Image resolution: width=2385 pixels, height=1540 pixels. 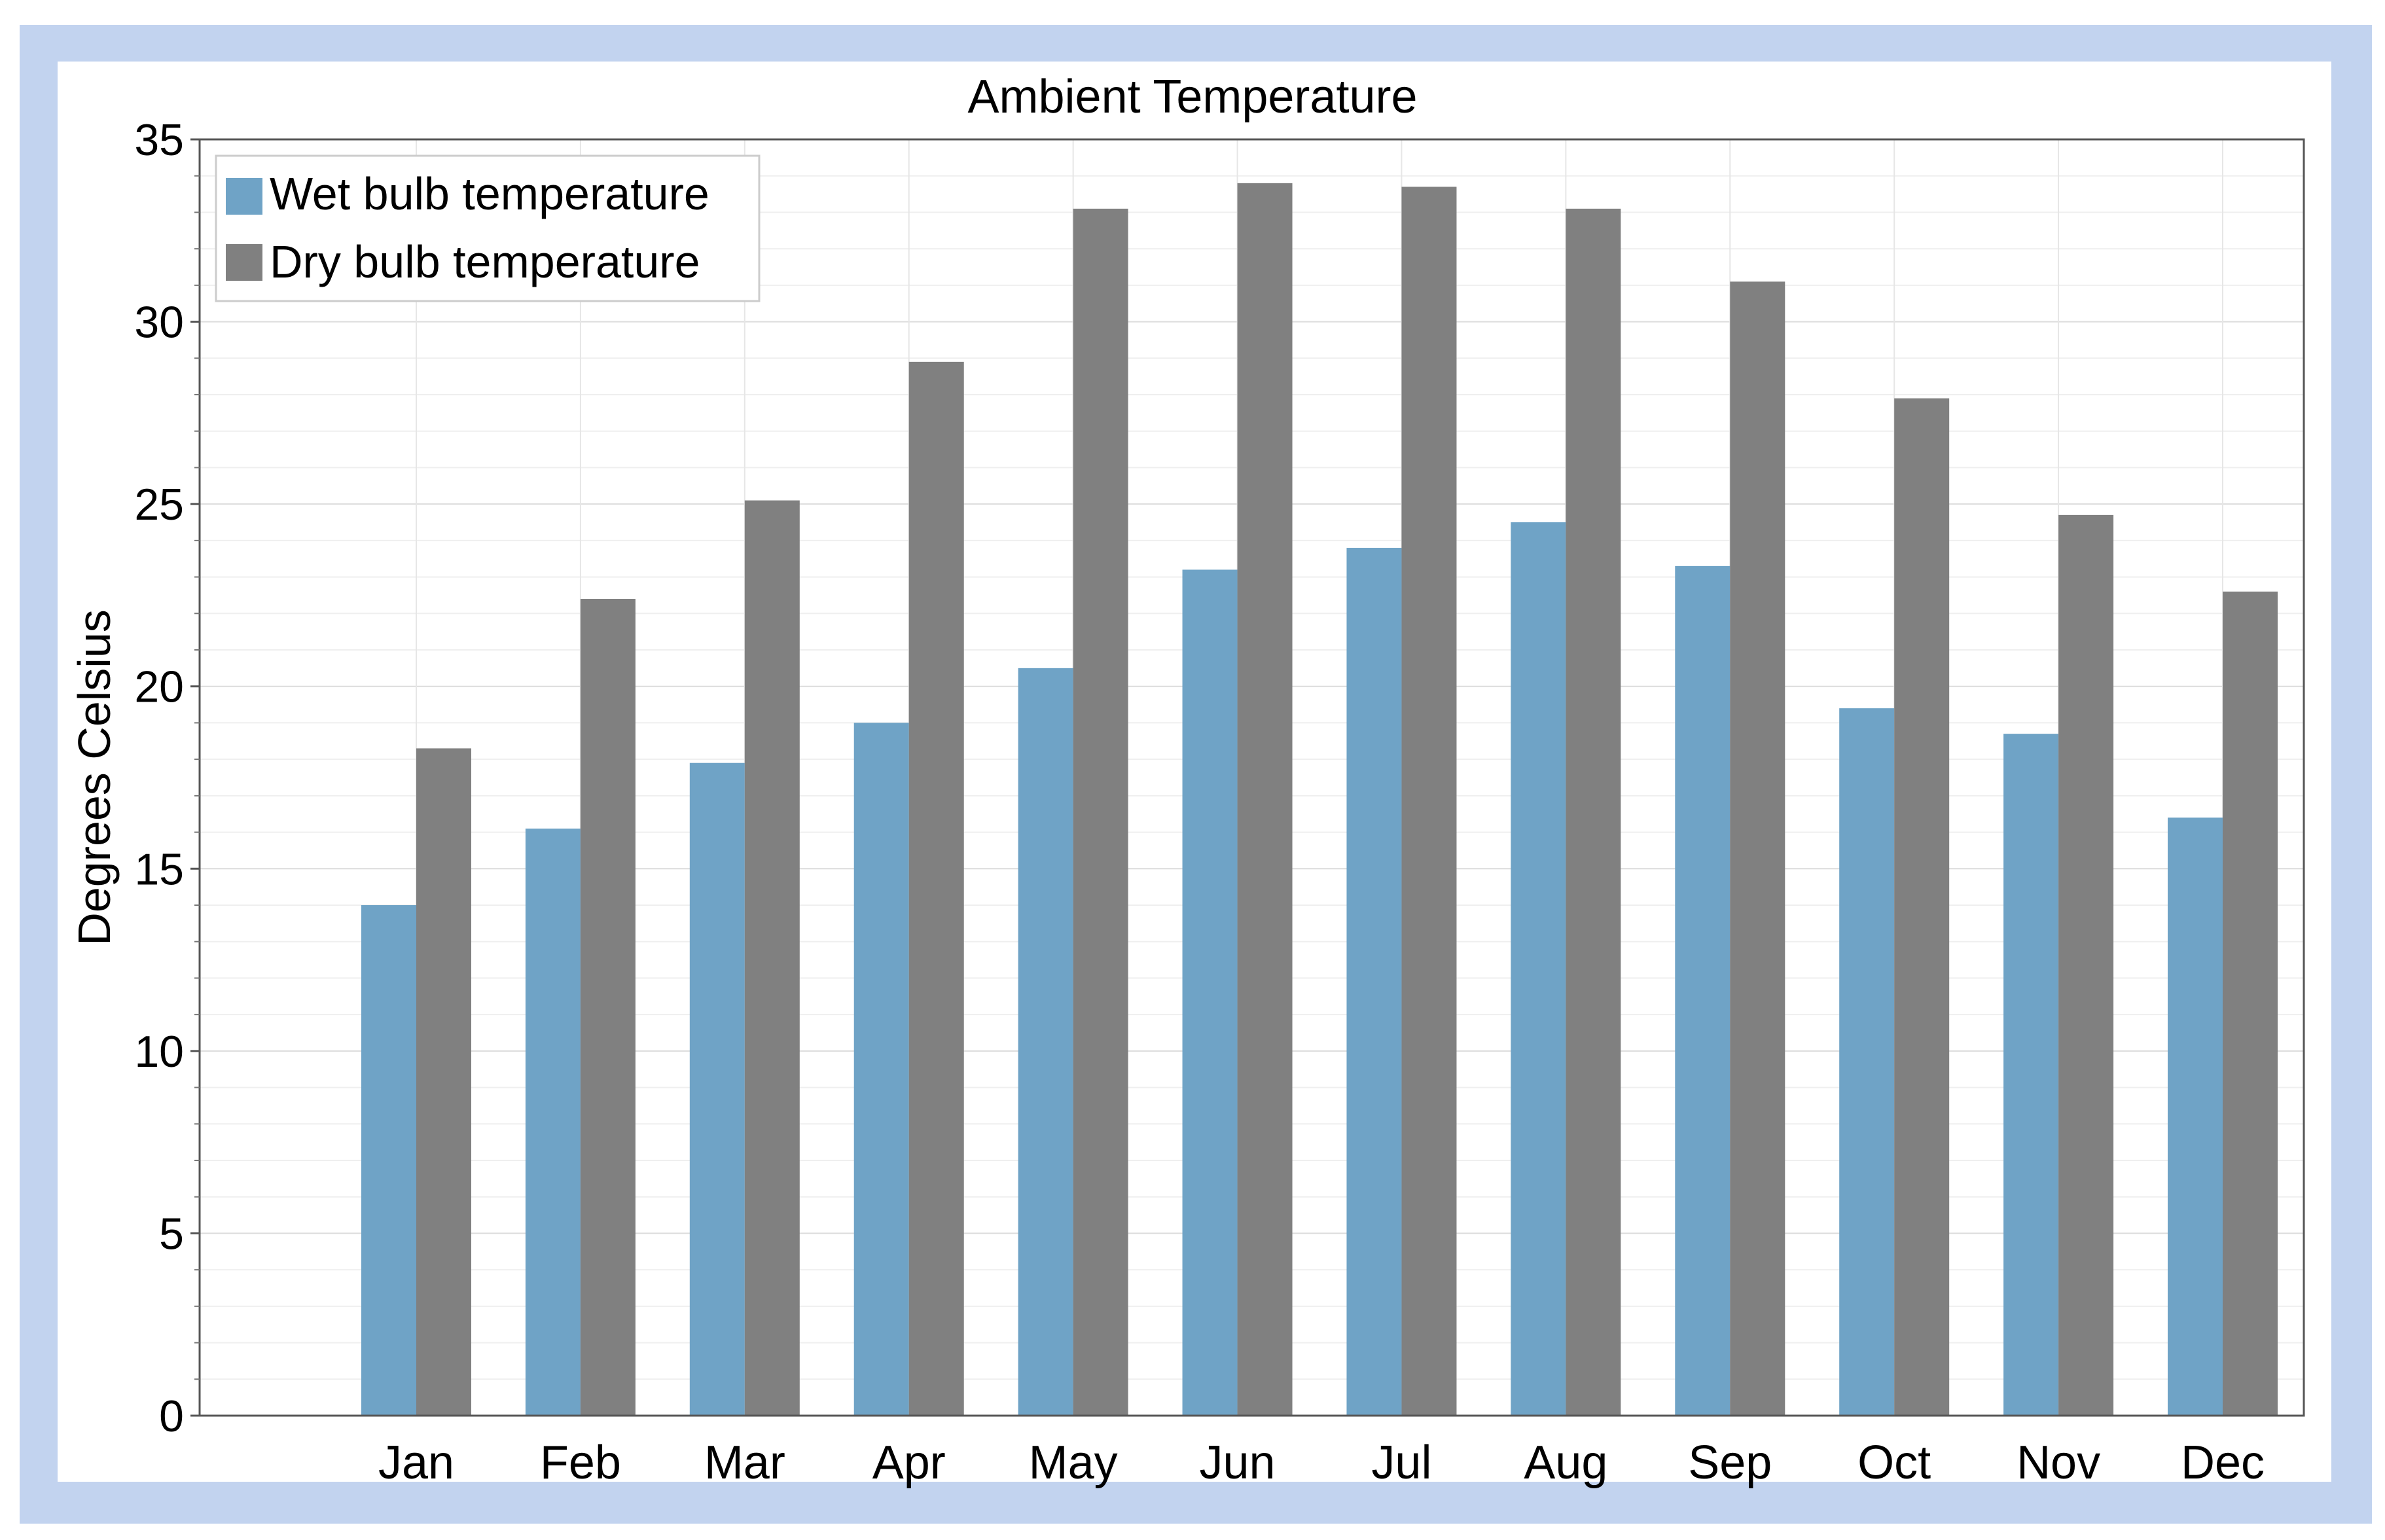 I want to click on x-tick-label: May, so click(x=1073, y=1463).